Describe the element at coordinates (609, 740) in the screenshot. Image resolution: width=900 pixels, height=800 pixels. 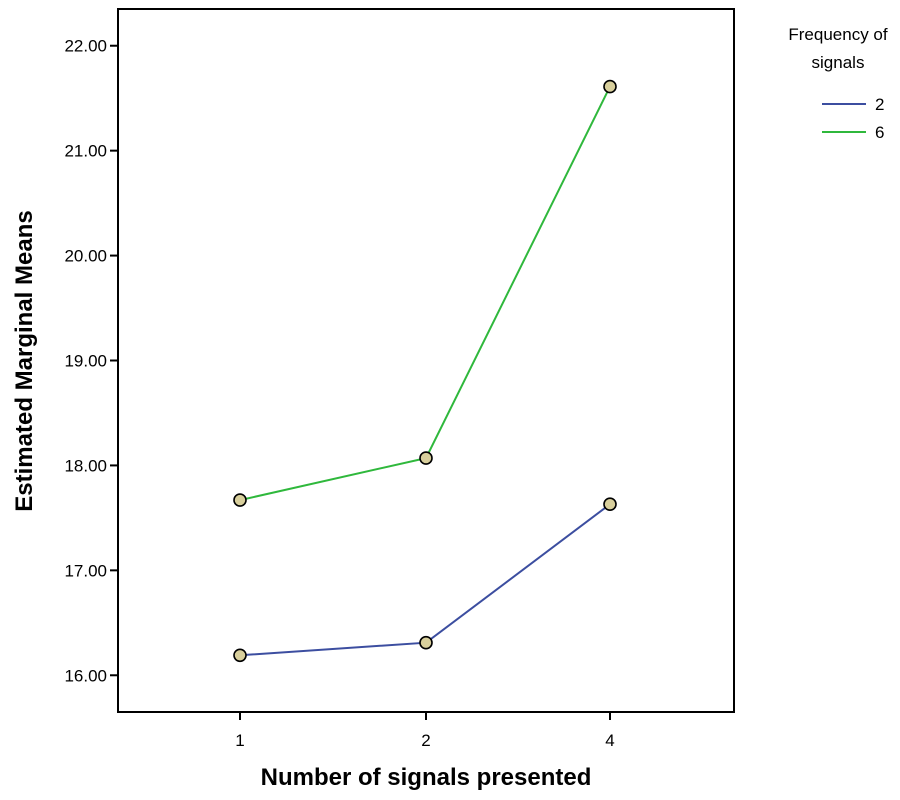
I see `x-tick-label: 4` at that location.